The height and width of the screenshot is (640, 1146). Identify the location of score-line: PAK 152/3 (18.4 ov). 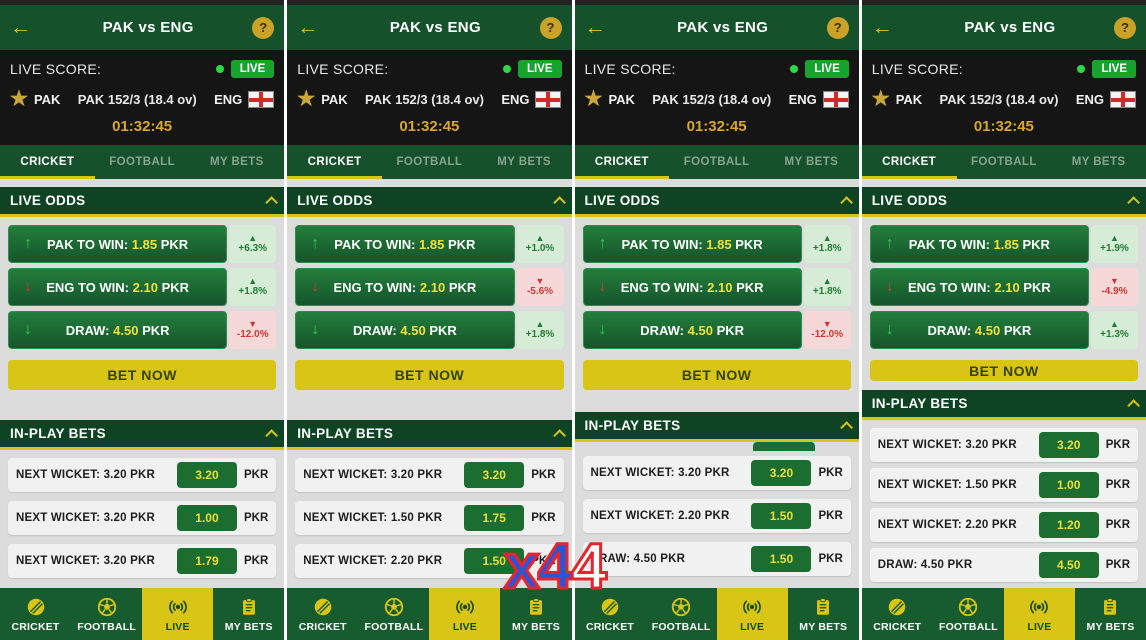
(999, 99).